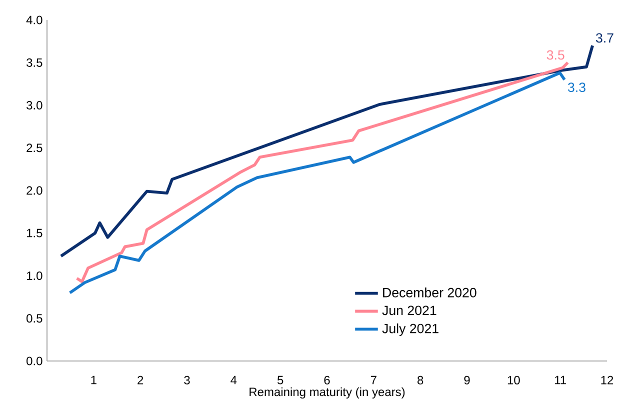  I want to click on x-tick-label: 5, so click(280, 380).